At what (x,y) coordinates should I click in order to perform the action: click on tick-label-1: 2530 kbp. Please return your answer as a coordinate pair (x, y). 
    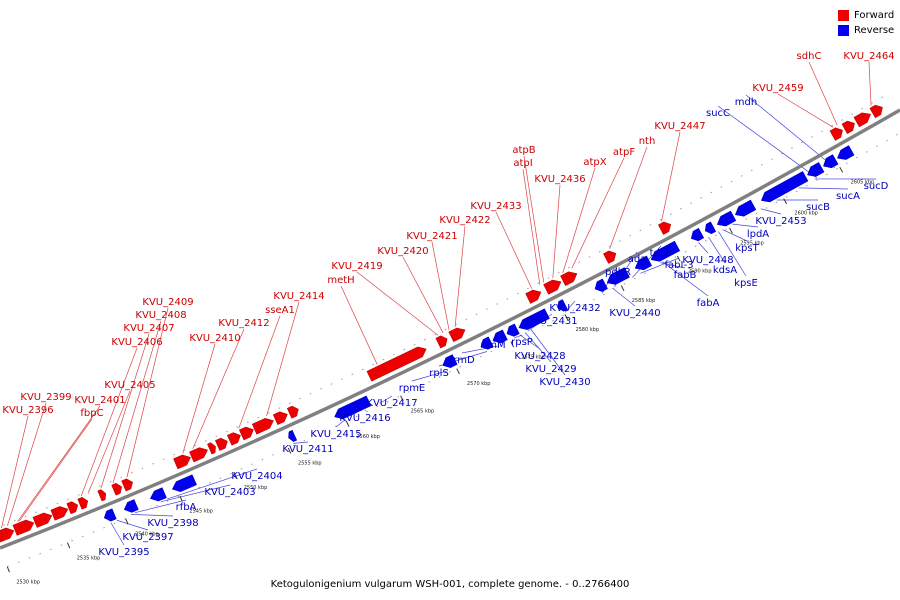
    Looking at the image, I should click on (28, 583).